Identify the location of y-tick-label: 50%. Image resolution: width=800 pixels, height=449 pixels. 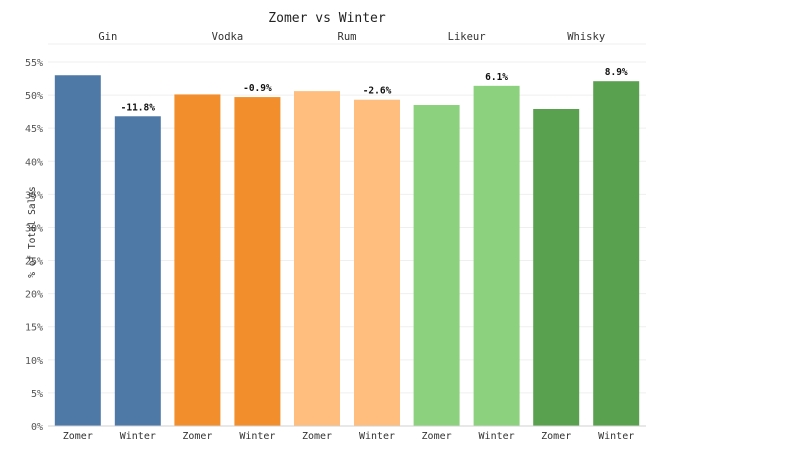
(34, 96).